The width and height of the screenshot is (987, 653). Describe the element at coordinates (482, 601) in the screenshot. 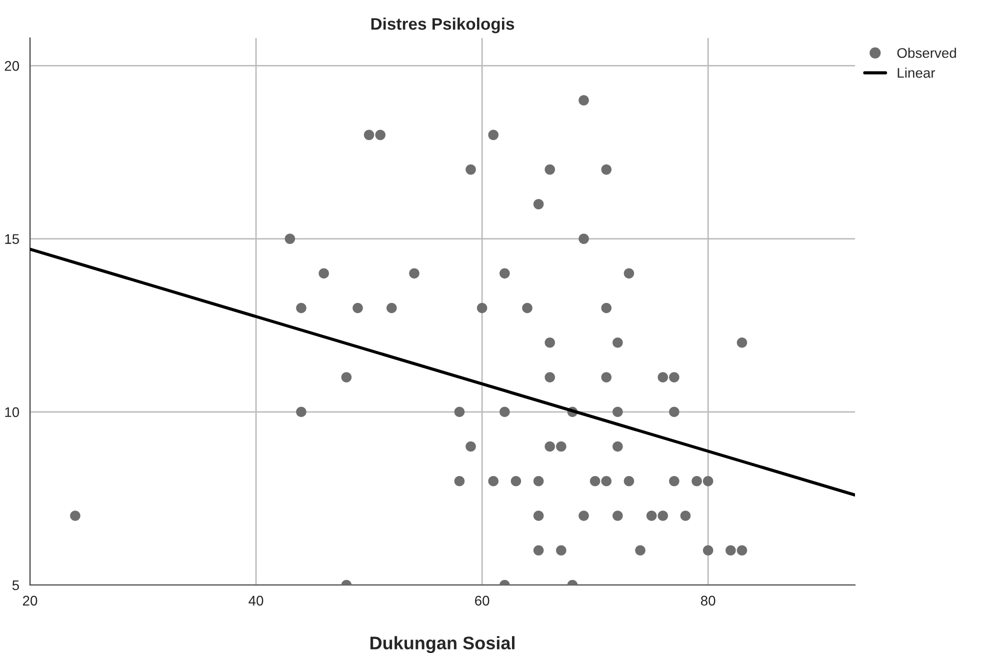

I see `x-tick-label: 60` at that location.